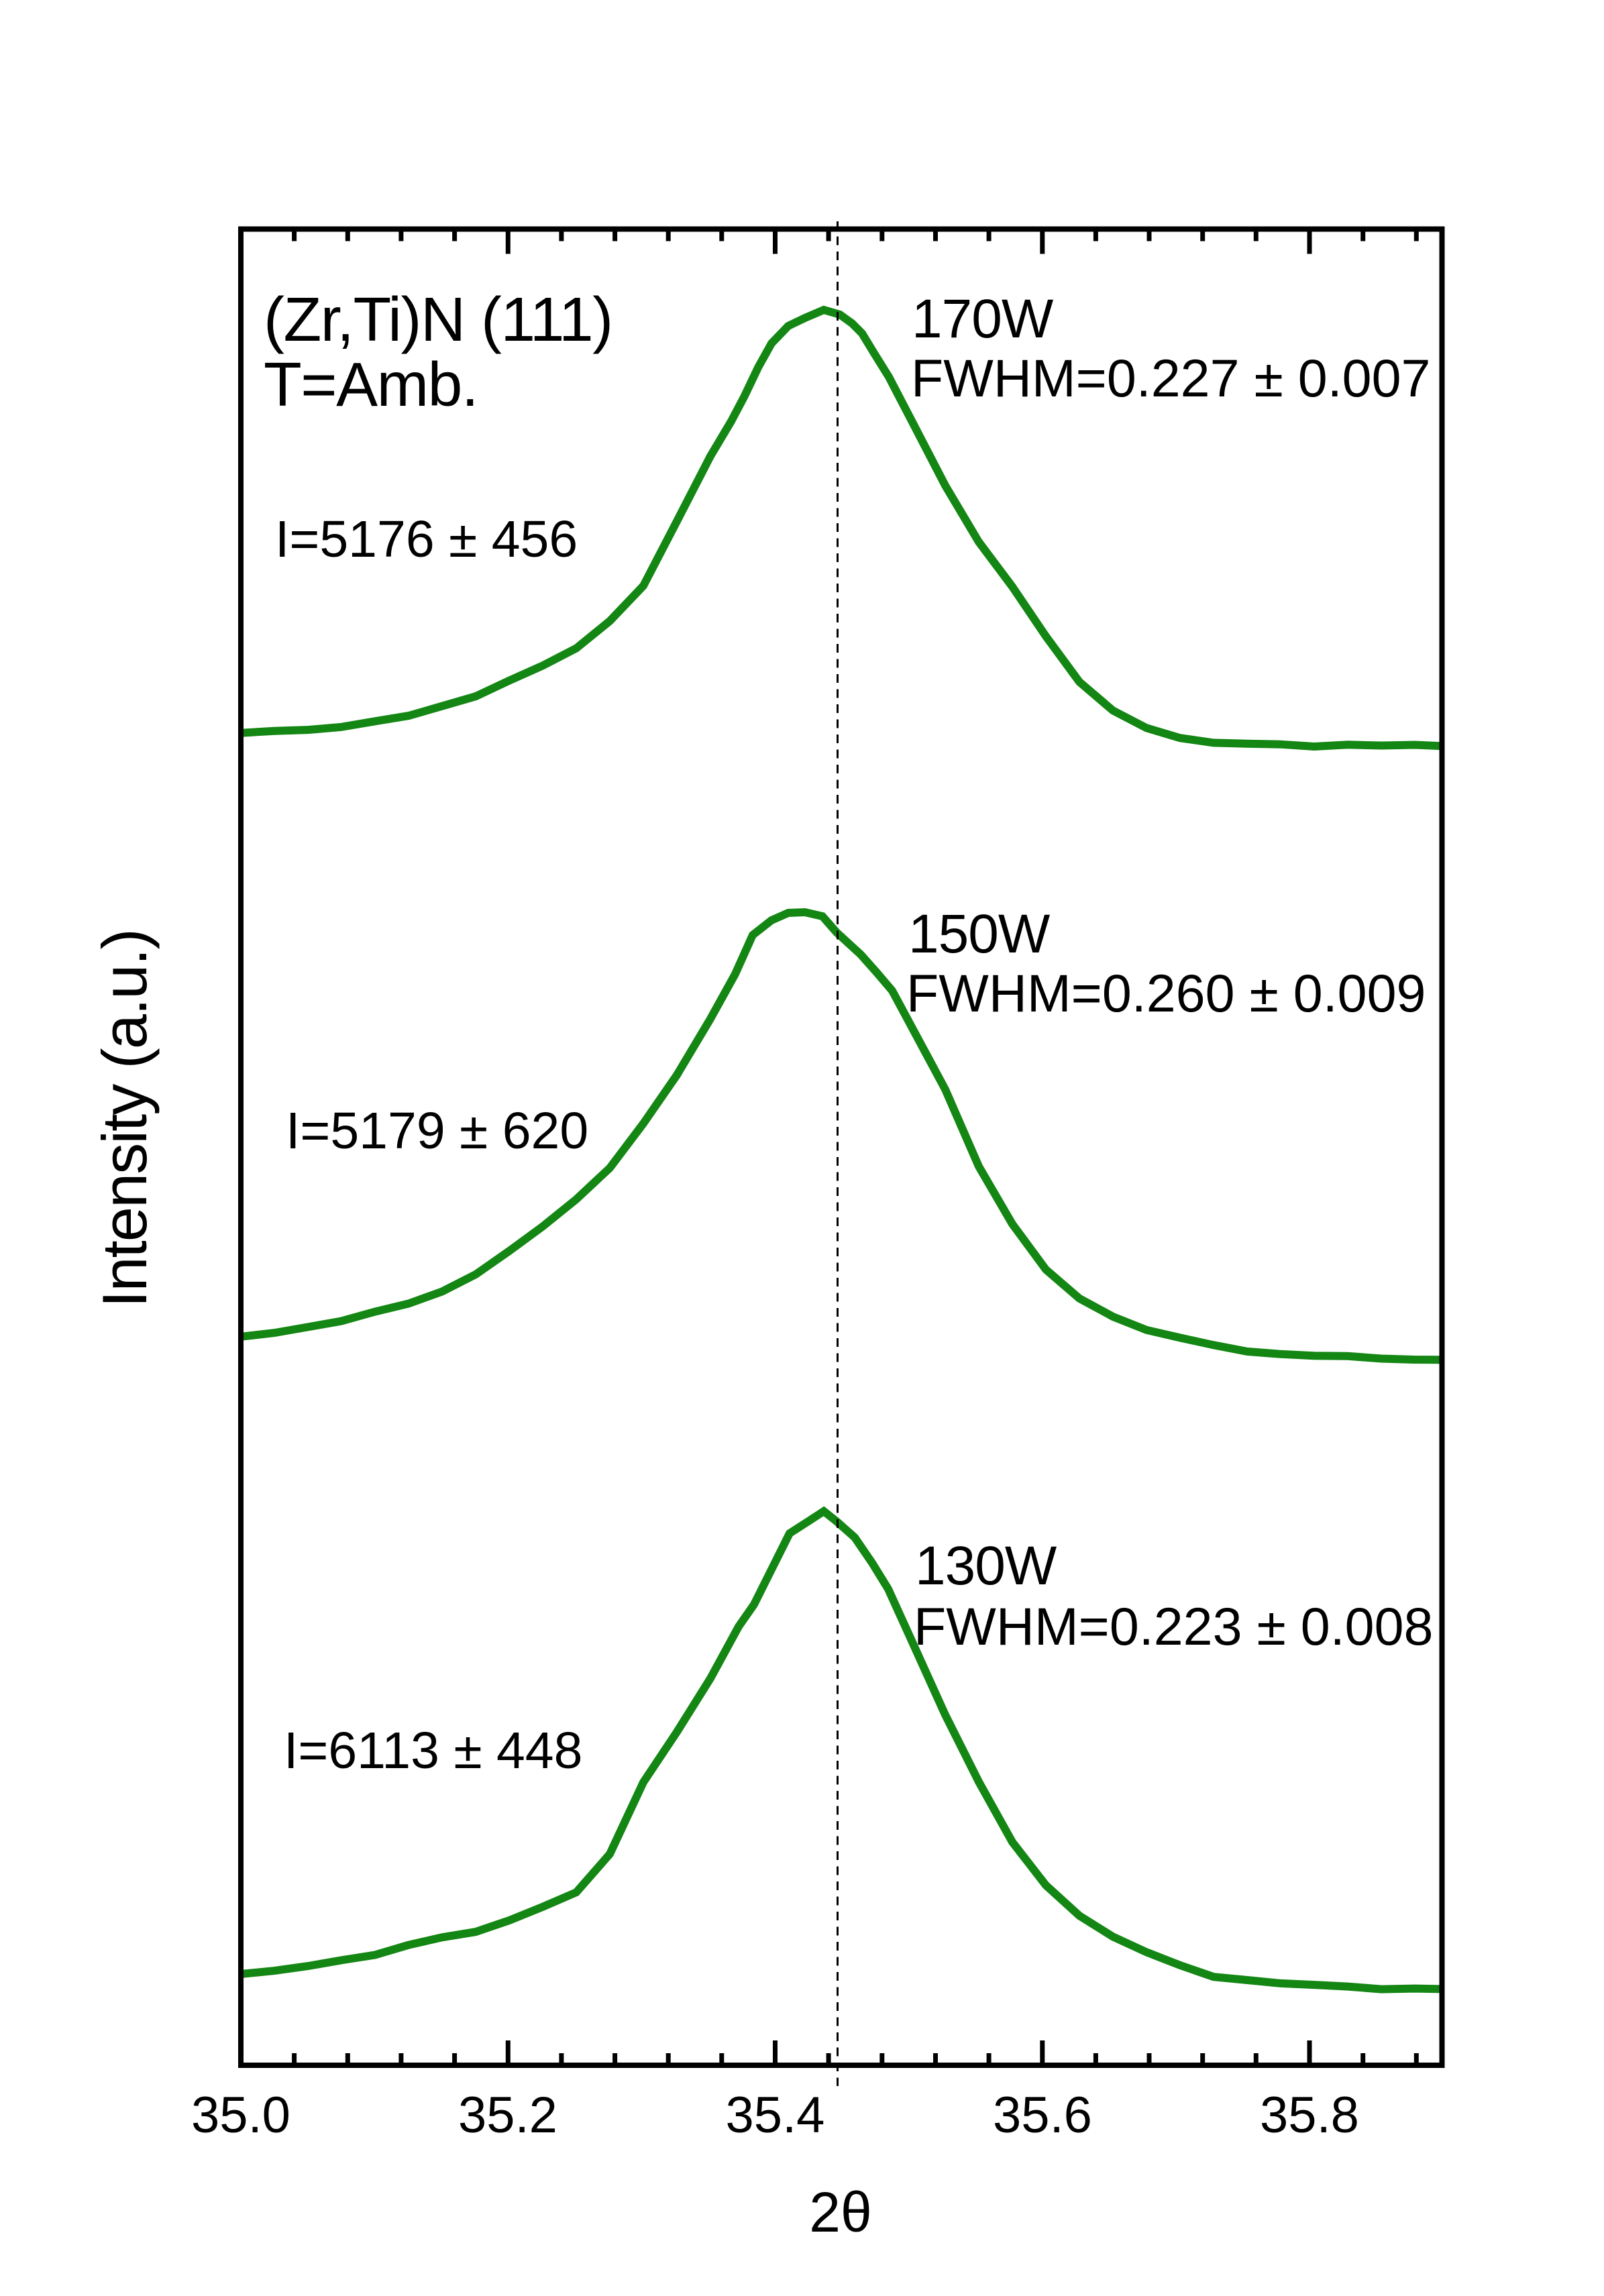 The height and width of the screenshot is (2296, 1604). What do you see at coordinates (124, 1119) in the screenshot?
I see `svg-text: Intensity (a.u.)` at bounding box center [124, 1119].